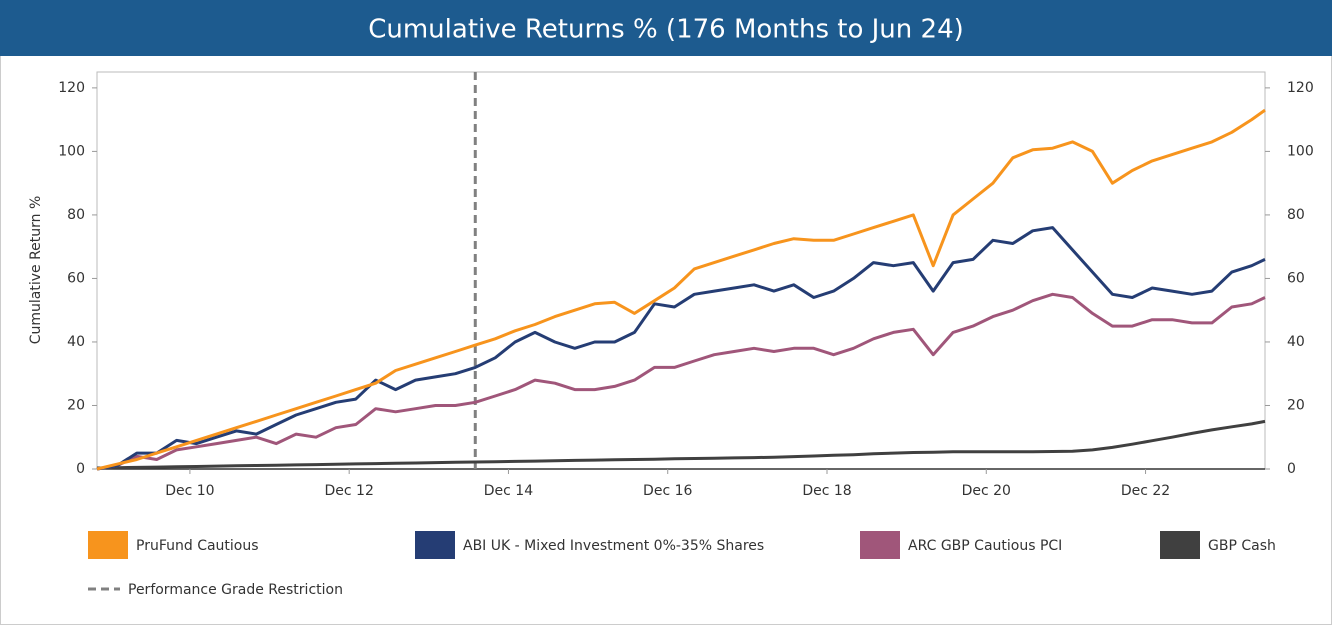 This screenshot has height=625, width=1332. What do you see at coordinates (76, 278) in the screenshot?
I see `y-tick-label: 60` at bounding box center [76, 278].